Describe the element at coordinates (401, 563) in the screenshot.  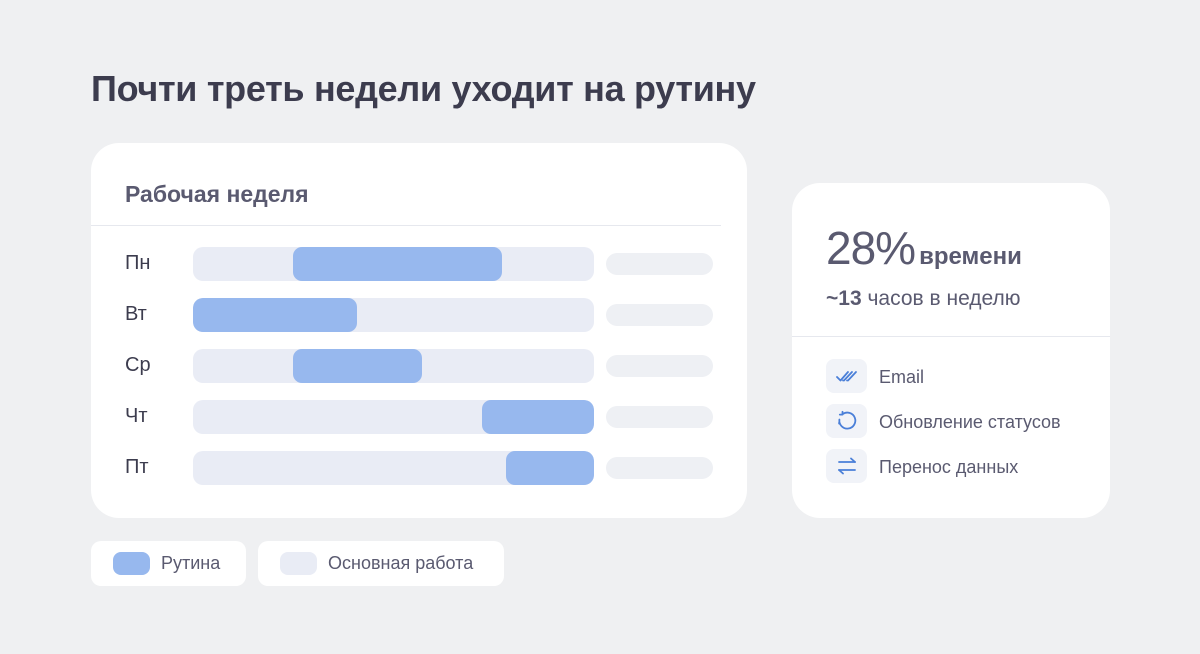
I see `legend-label: Основная работа` at that location.